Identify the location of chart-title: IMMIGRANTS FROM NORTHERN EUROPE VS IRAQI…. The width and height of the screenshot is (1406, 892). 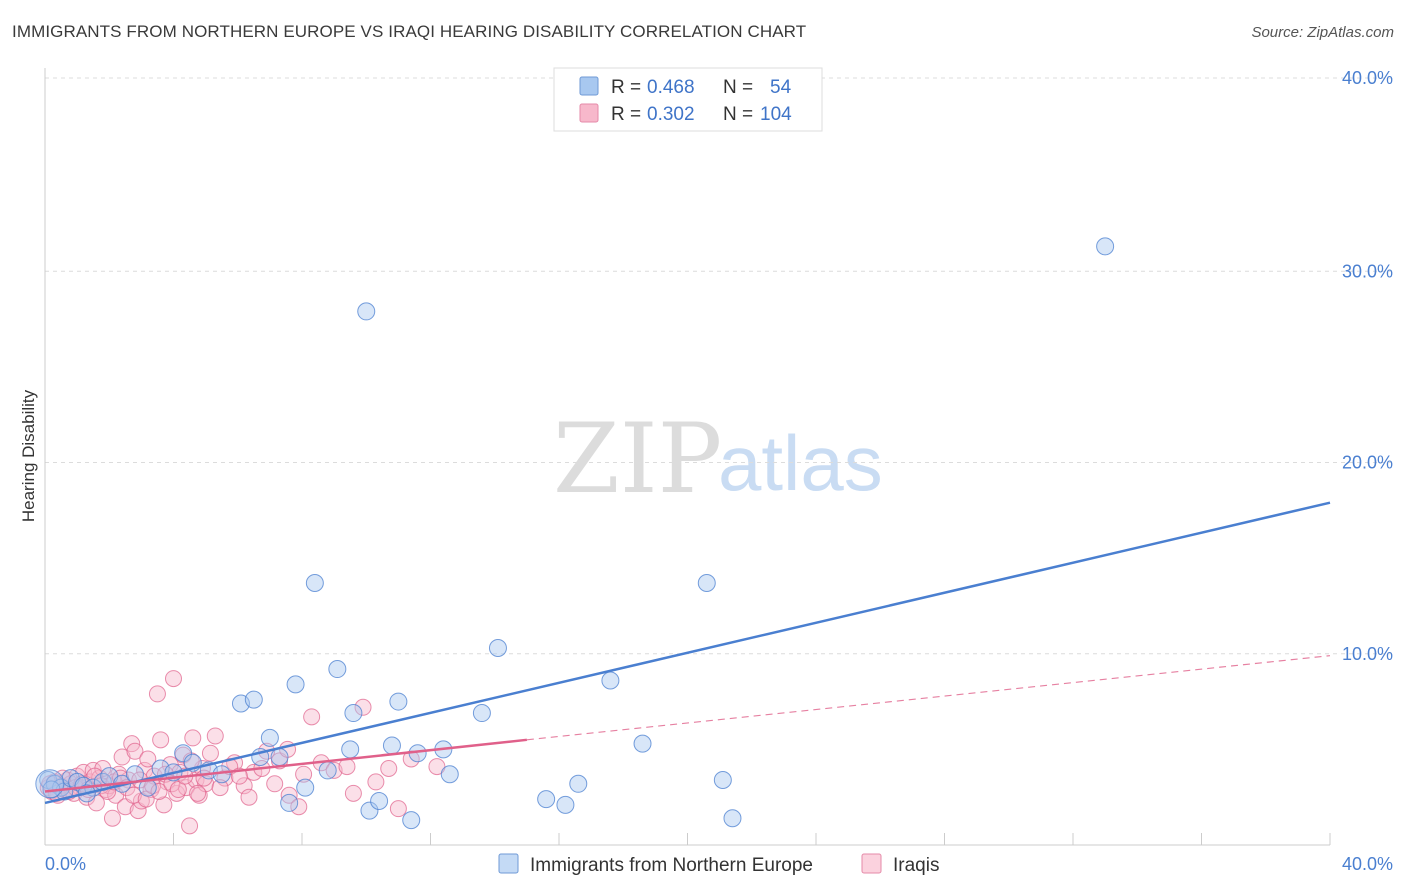
(409, 31).